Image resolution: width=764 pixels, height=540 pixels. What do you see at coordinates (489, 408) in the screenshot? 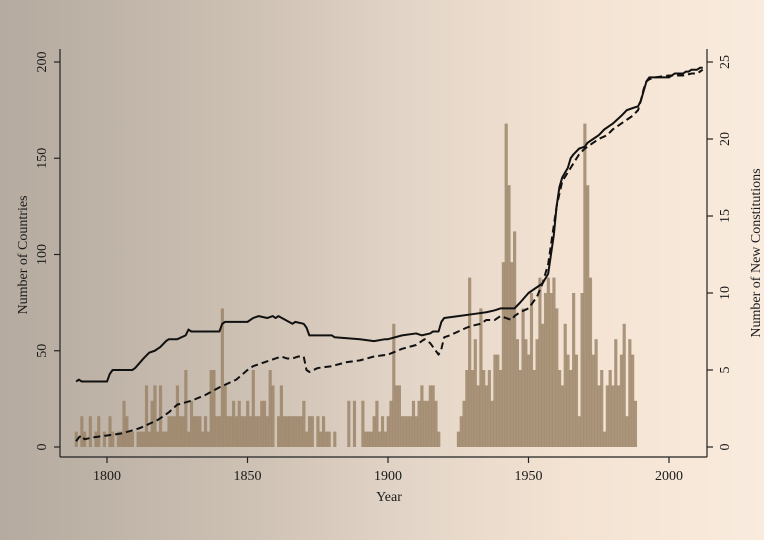
I see `bar-1936` at bounding box center [489, 408].